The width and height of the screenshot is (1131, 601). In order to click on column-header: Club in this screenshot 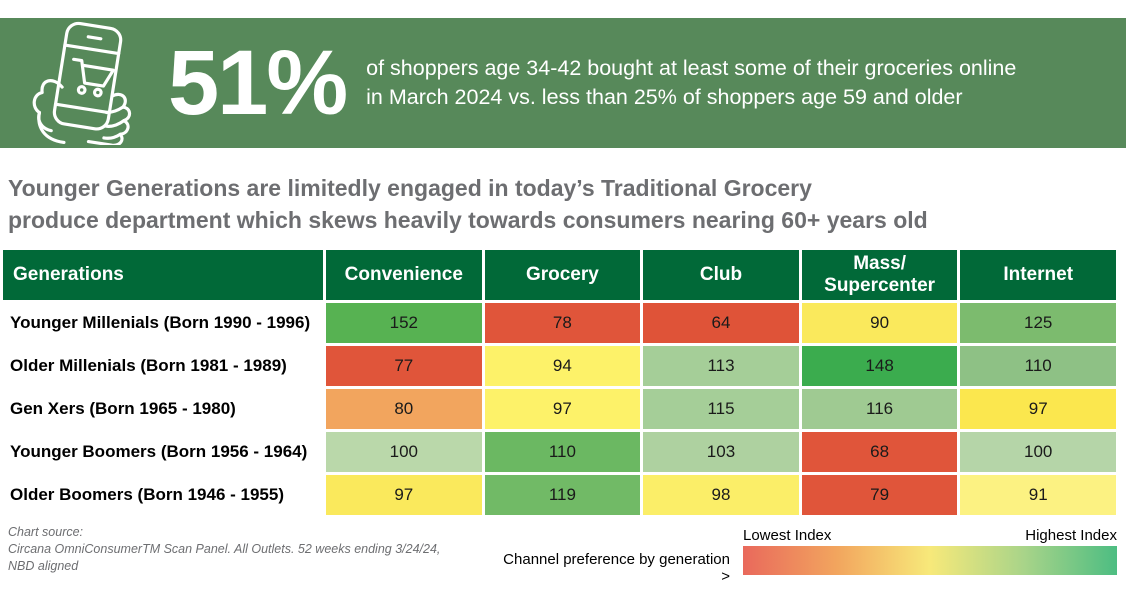, I will do `click(721, 275)`.